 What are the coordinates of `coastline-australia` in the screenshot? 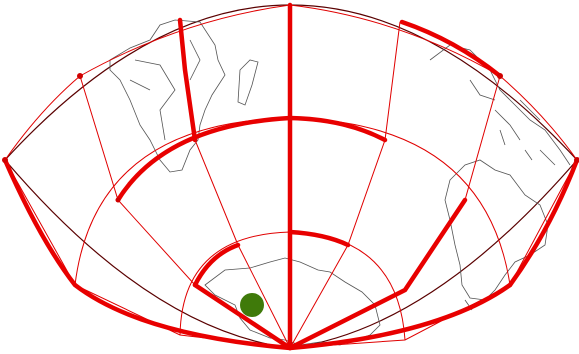 It's located at (496, 230).